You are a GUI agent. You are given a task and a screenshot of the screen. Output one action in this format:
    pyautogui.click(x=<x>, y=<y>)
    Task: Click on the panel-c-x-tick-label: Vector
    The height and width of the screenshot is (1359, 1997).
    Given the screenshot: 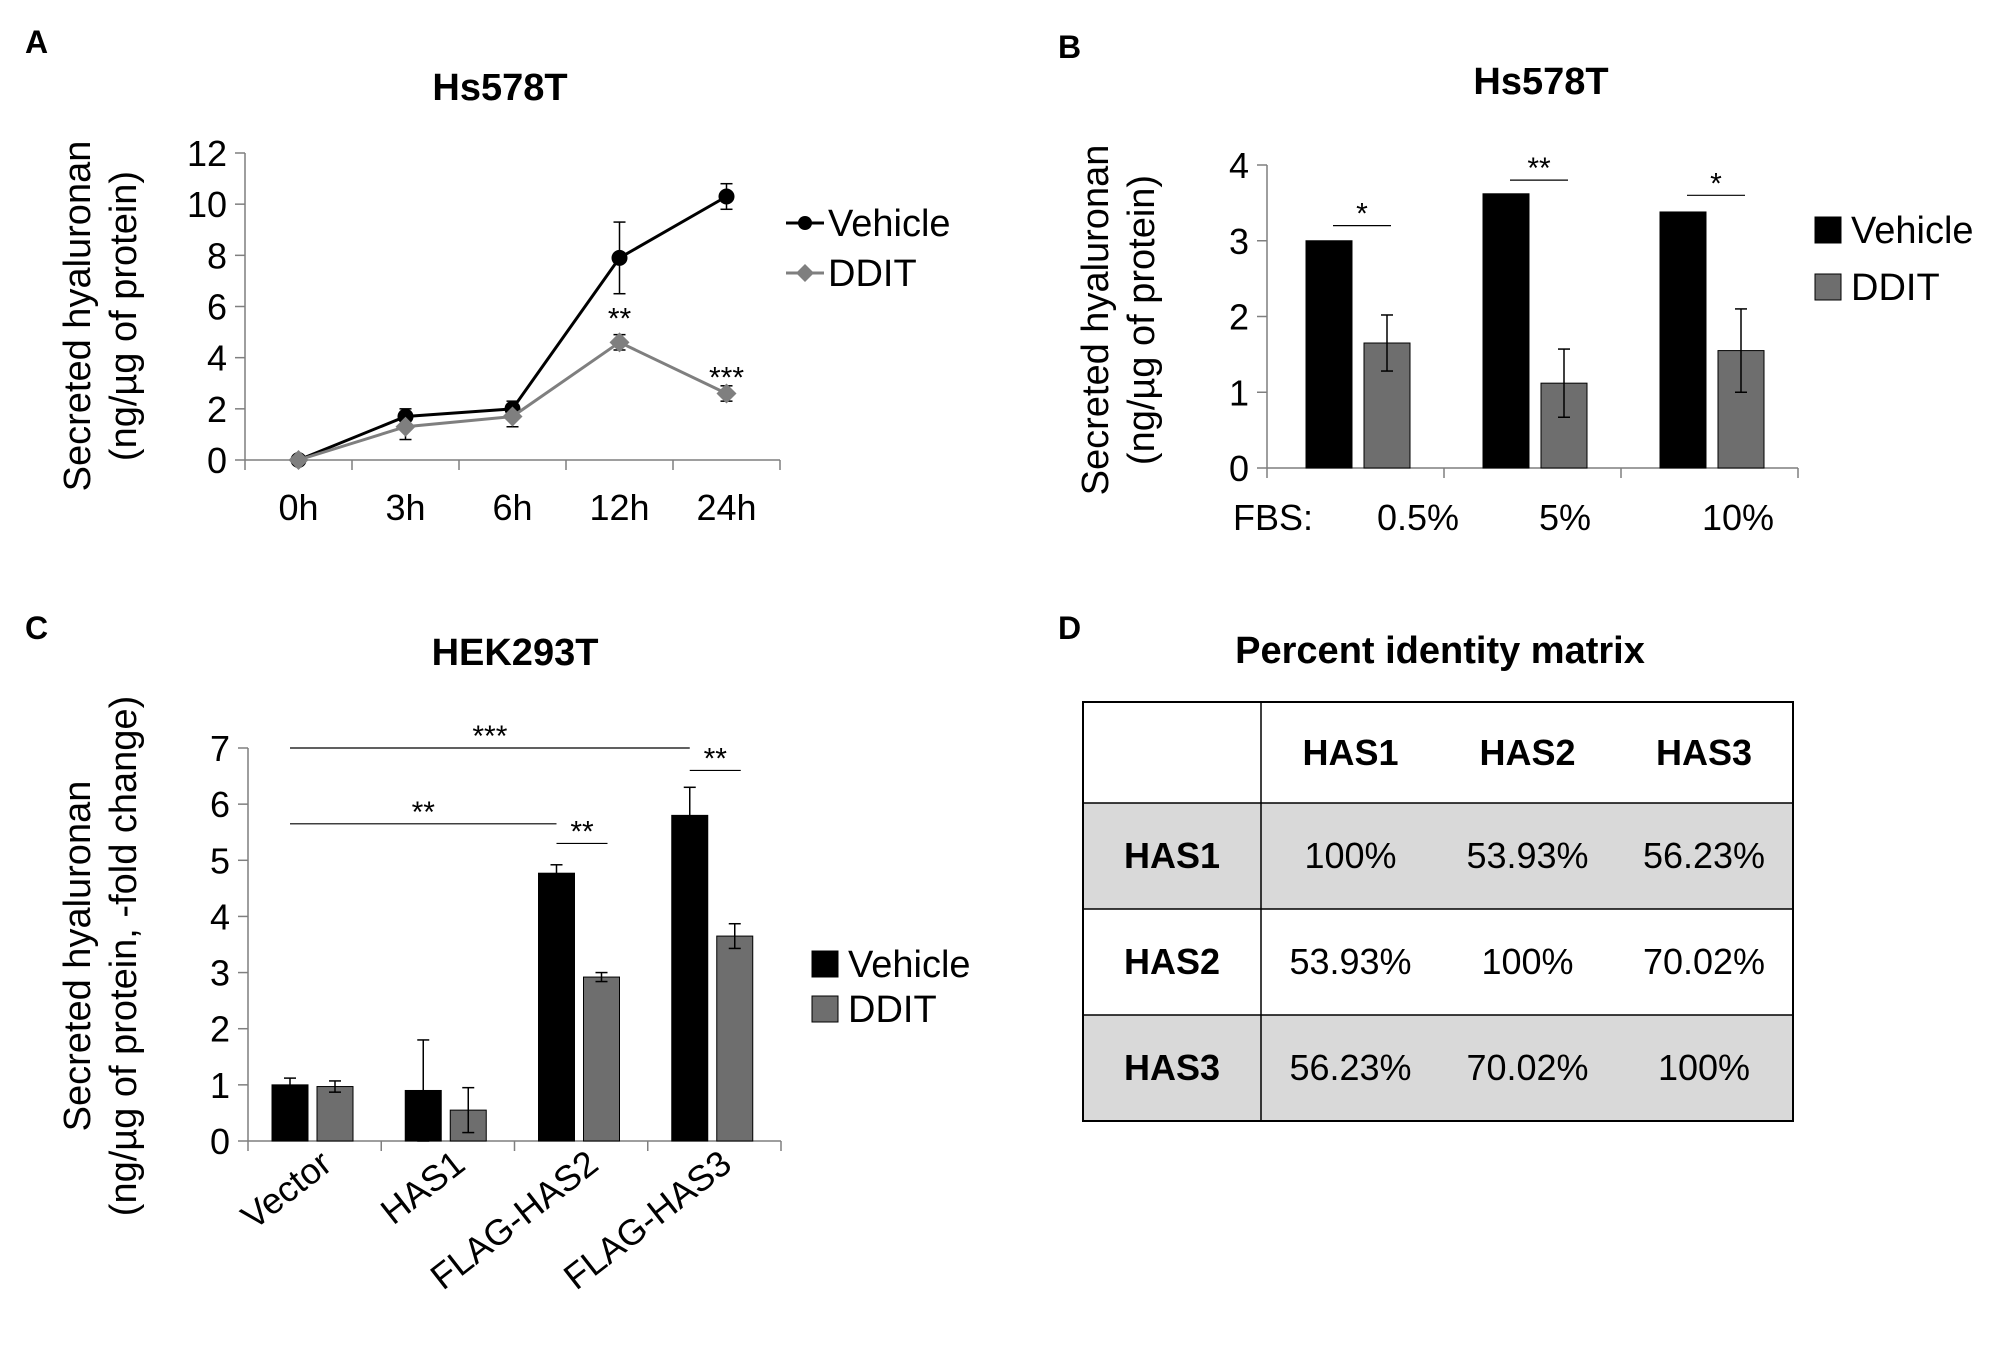 What is the action you would take?
    pyautogui.click(x=286, y=1189)
    